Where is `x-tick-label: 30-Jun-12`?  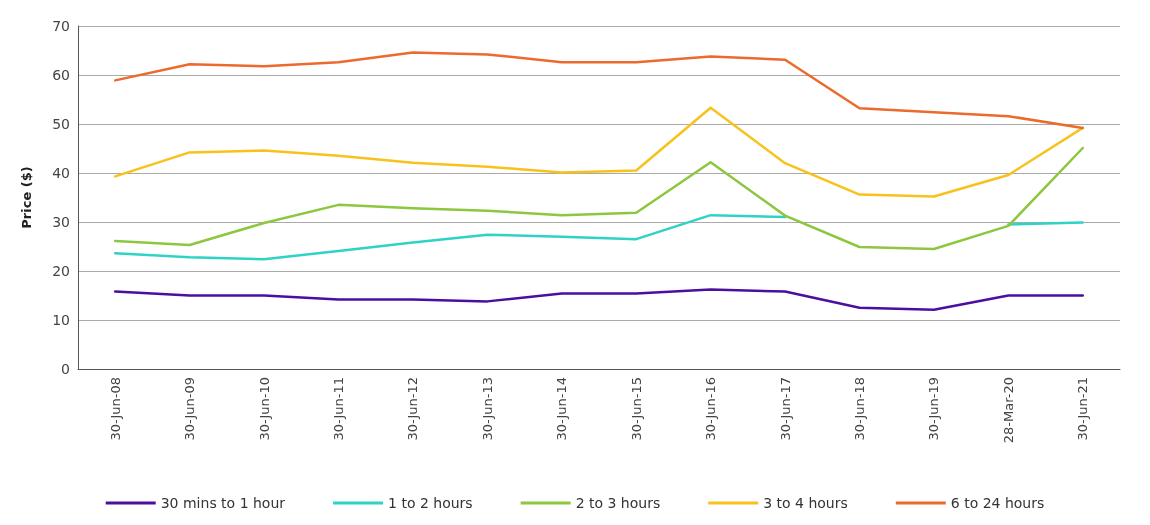
x-tick-label: 30-Jun-12 is located at coordinates (413, 409).